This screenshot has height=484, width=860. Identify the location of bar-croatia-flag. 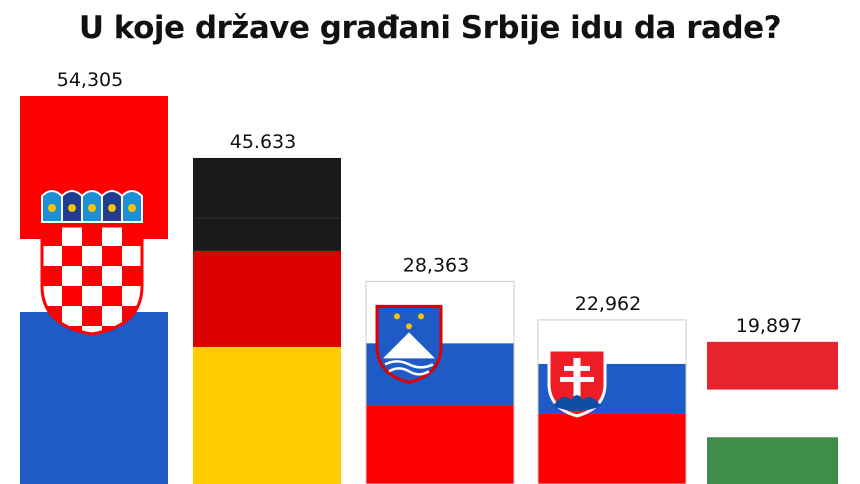
(94, 290).